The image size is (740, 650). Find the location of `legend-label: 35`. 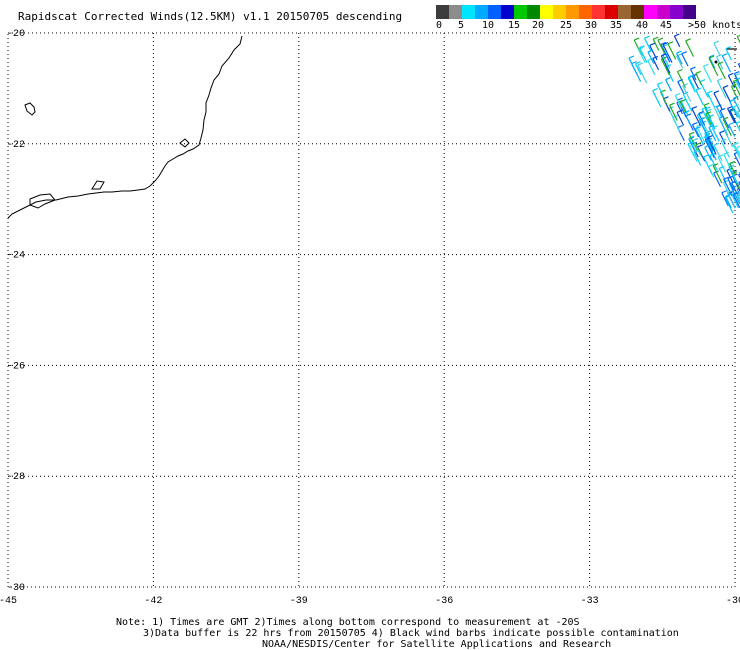

legend-label: 35 is located at coordinates (616, 25).